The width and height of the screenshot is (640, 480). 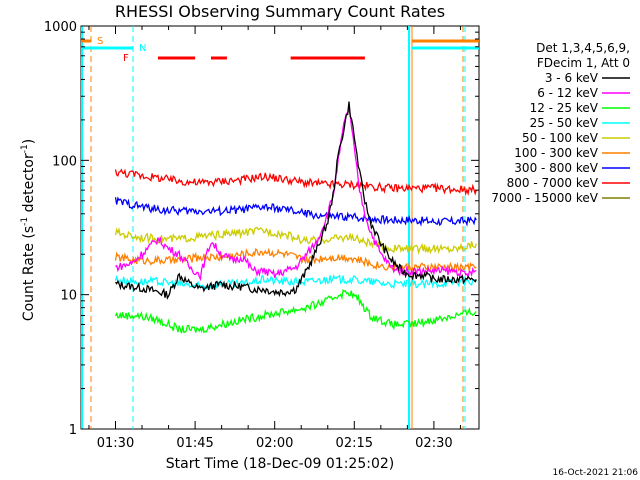 What do you see at coordinates (64, 161) in the screenshot?
I see `y-tick-label: 100` at bounding box center [64, 161].